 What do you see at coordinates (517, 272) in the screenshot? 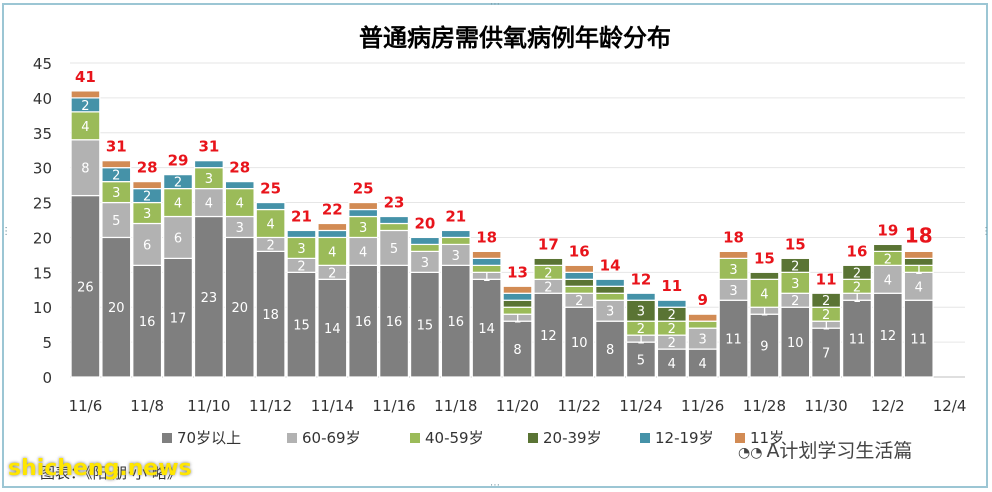
I see `bar-total-label: 13` at bounding box center [517, 272].